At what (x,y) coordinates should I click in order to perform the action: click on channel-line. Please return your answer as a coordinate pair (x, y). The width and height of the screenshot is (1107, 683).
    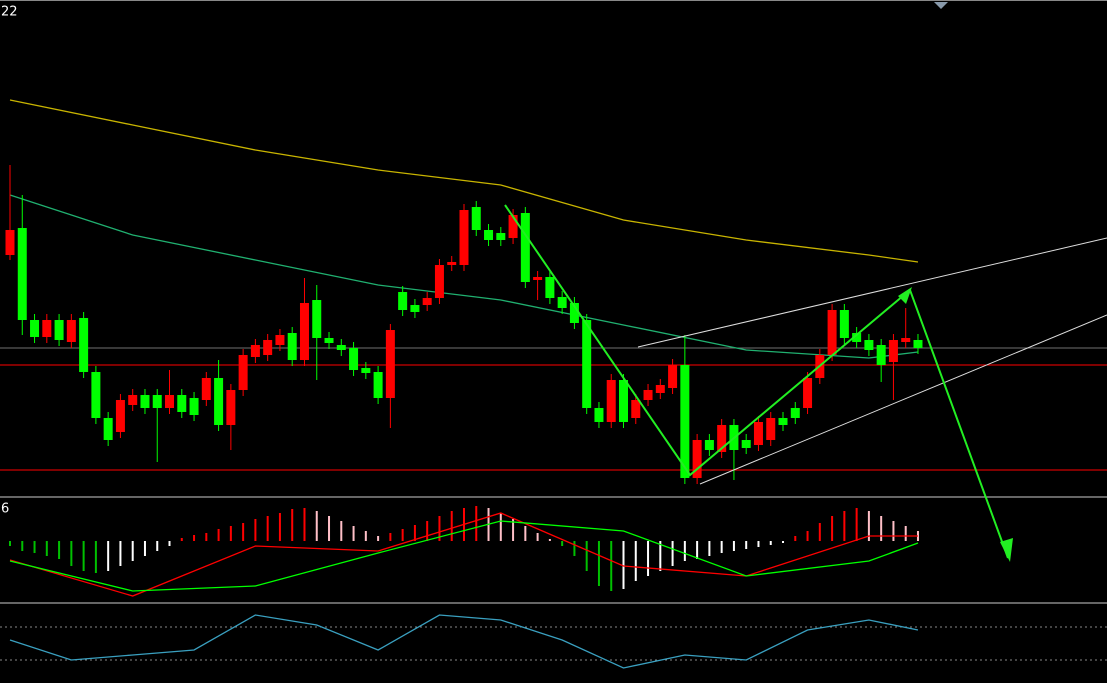
    Looking at the image, I should click on (903, 399).